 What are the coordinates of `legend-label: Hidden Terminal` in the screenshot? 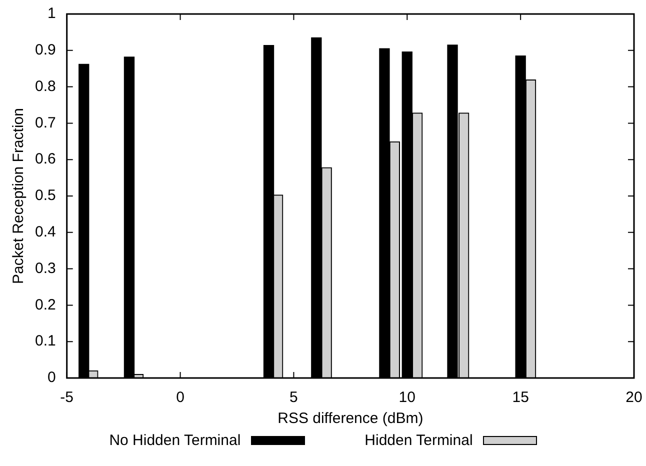 It's located at (418, 440).